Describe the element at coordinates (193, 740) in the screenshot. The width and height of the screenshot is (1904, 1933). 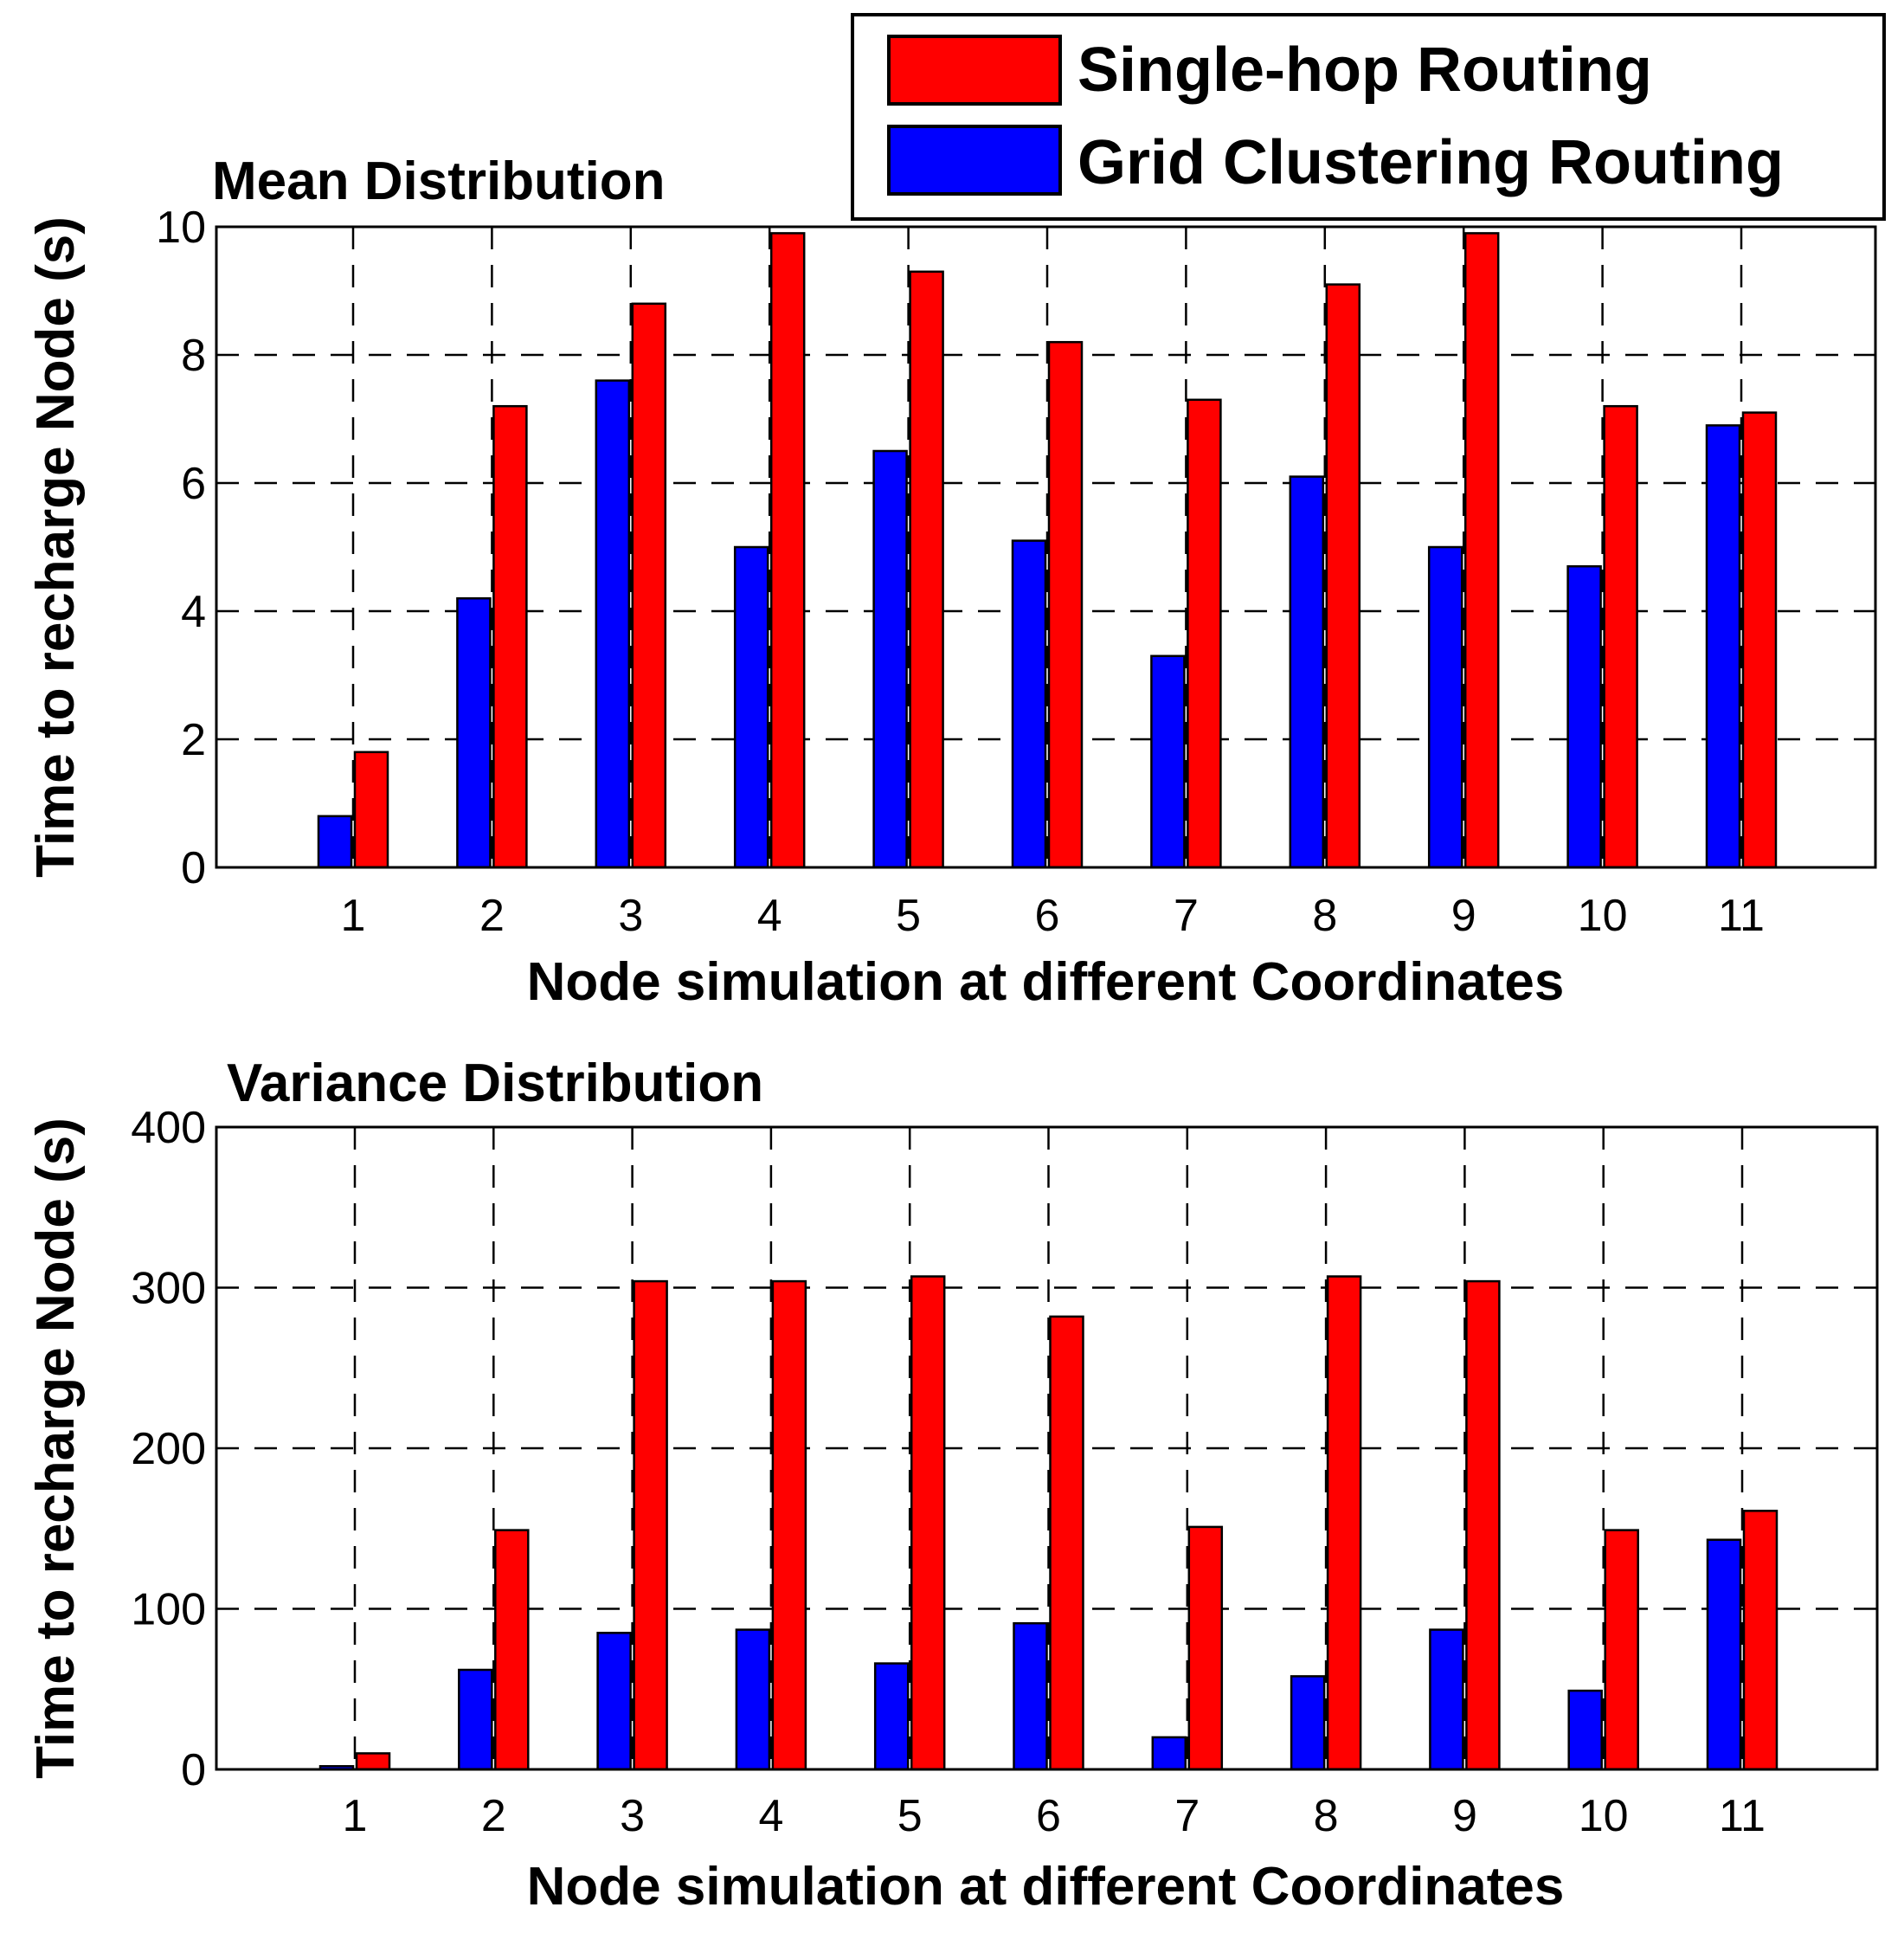
I see `y-tick-label: 2` at that location.